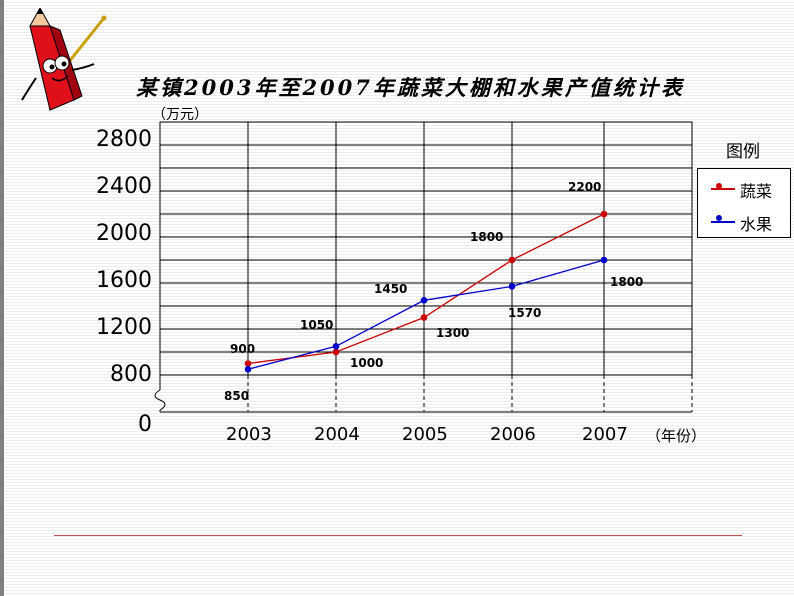 This screenshot has width=794, height=596. Describe the element at coordinates (487, 237) in the screenshot. I see `data-label-vegetables: 1800` at that location.